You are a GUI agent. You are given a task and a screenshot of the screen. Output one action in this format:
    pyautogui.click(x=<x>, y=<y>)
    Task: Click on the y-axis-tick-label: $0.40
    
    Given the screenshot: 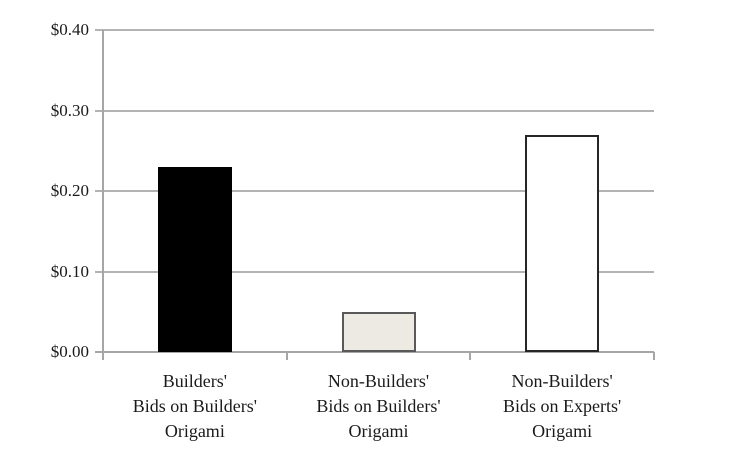 What is the action you would take?
    pyautogui.click(x=69, y=29)
    